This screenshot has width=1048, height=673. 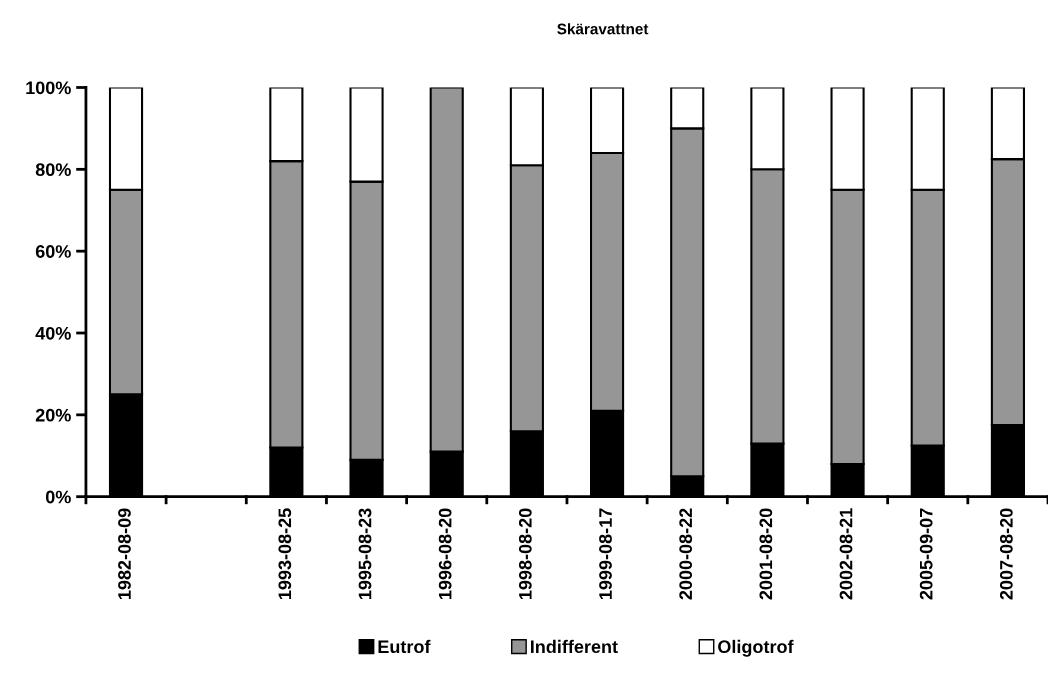 I want to click on y-tick-label: 100%, so click(x=48, y=88).